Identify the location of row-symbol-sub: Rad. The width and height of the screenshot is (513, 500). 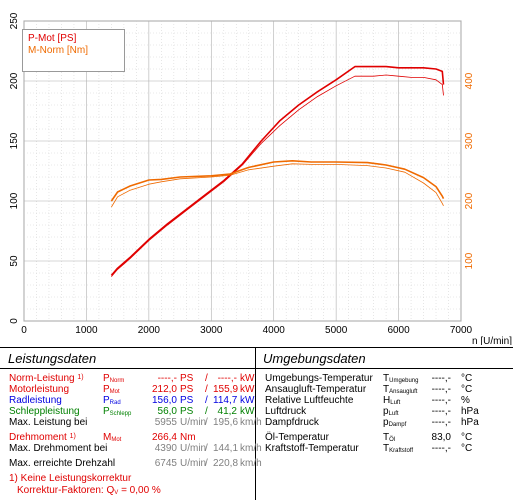
(115, 403).